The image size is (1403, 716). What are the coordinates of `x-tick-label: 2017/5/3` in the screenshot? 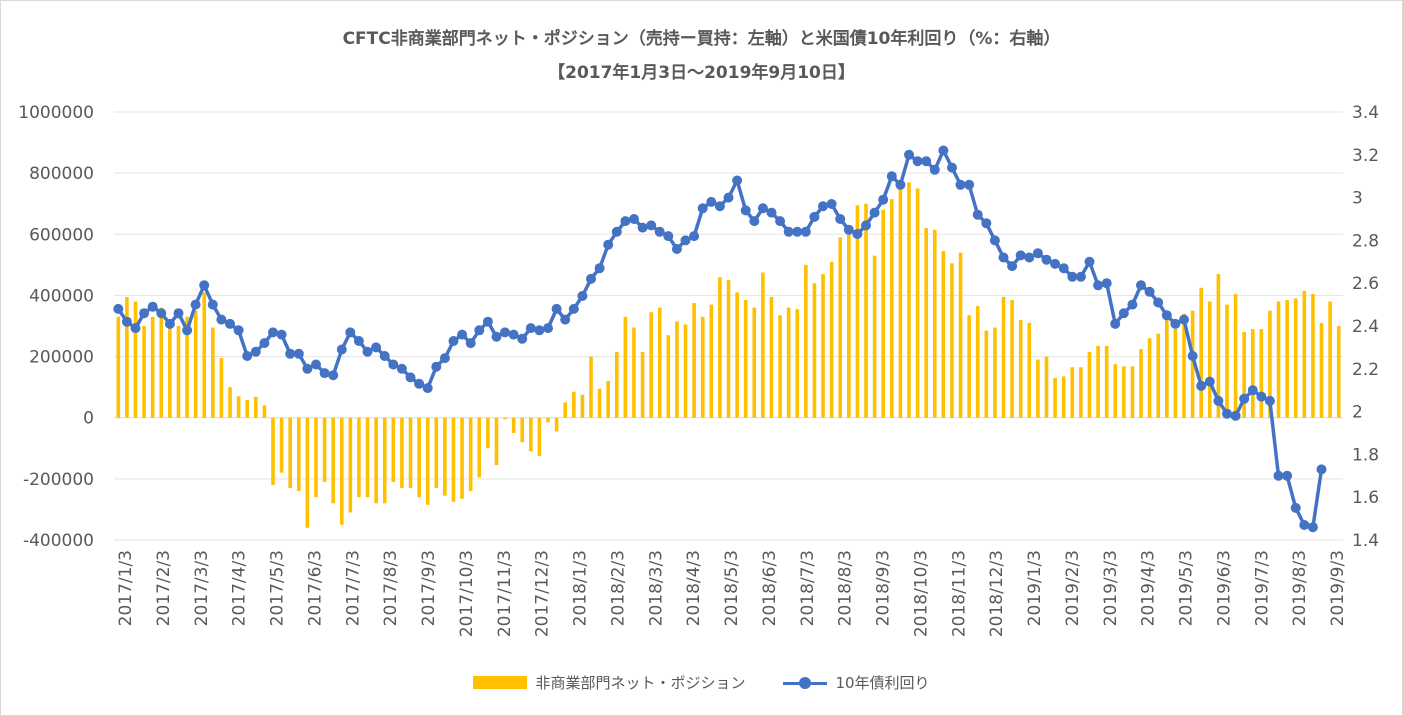 It's located at (278, 588).